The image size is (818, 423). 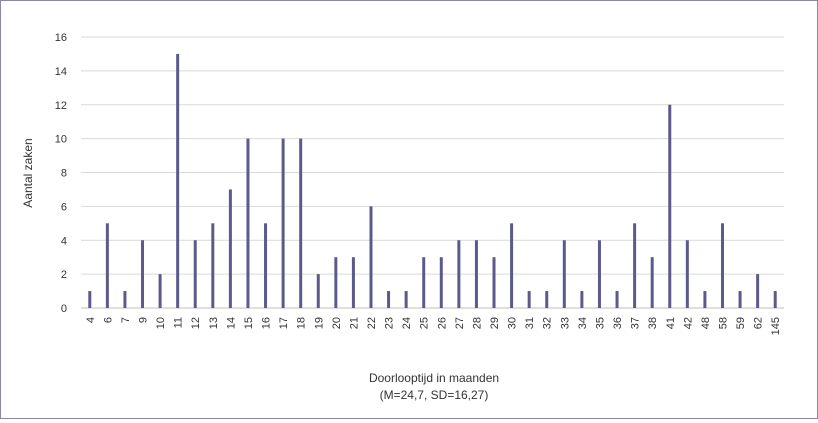 I want to click on x-tick-label: 31, so click(x=530, y=323).